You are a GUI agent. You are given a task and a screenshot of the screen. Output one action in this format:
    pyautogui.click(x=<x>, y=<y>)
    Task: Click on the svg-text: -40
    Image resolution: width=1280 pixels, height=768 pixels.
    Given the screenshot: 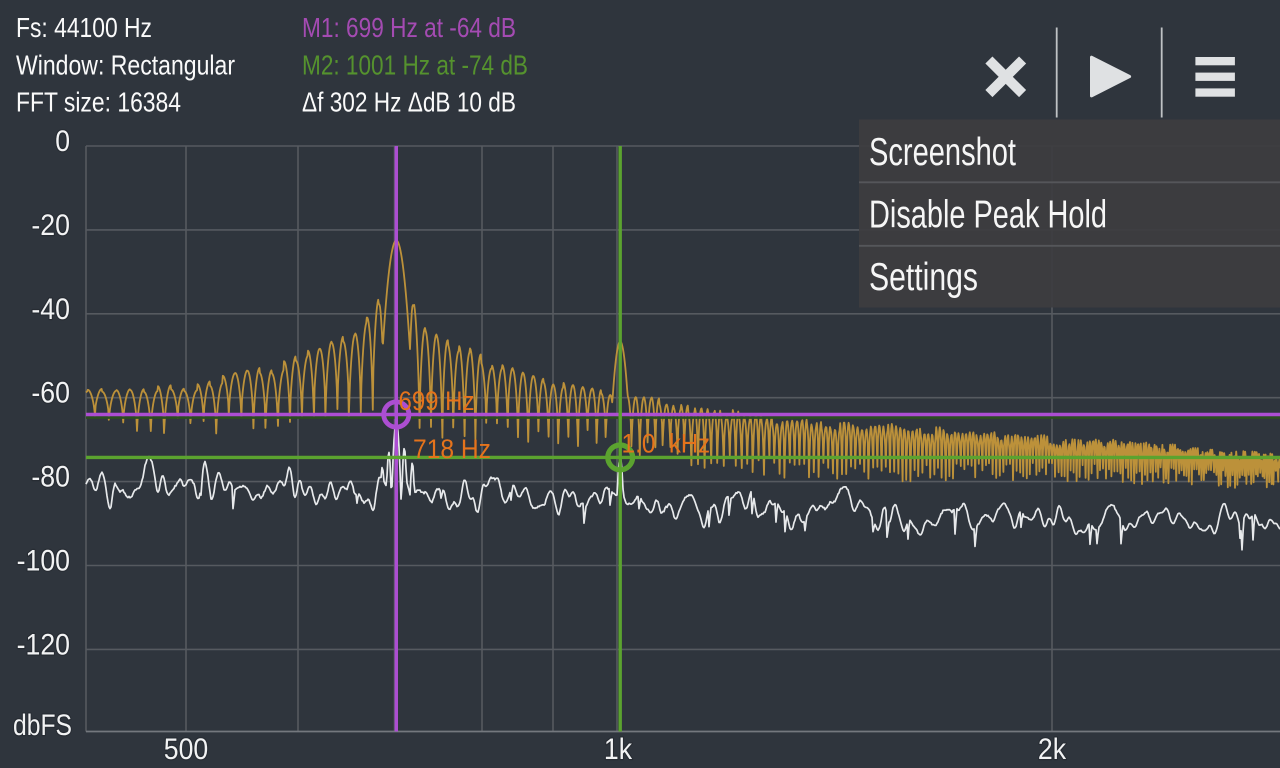 What is the action you would take?
    pyautogui.click(x=50, y=309)
    